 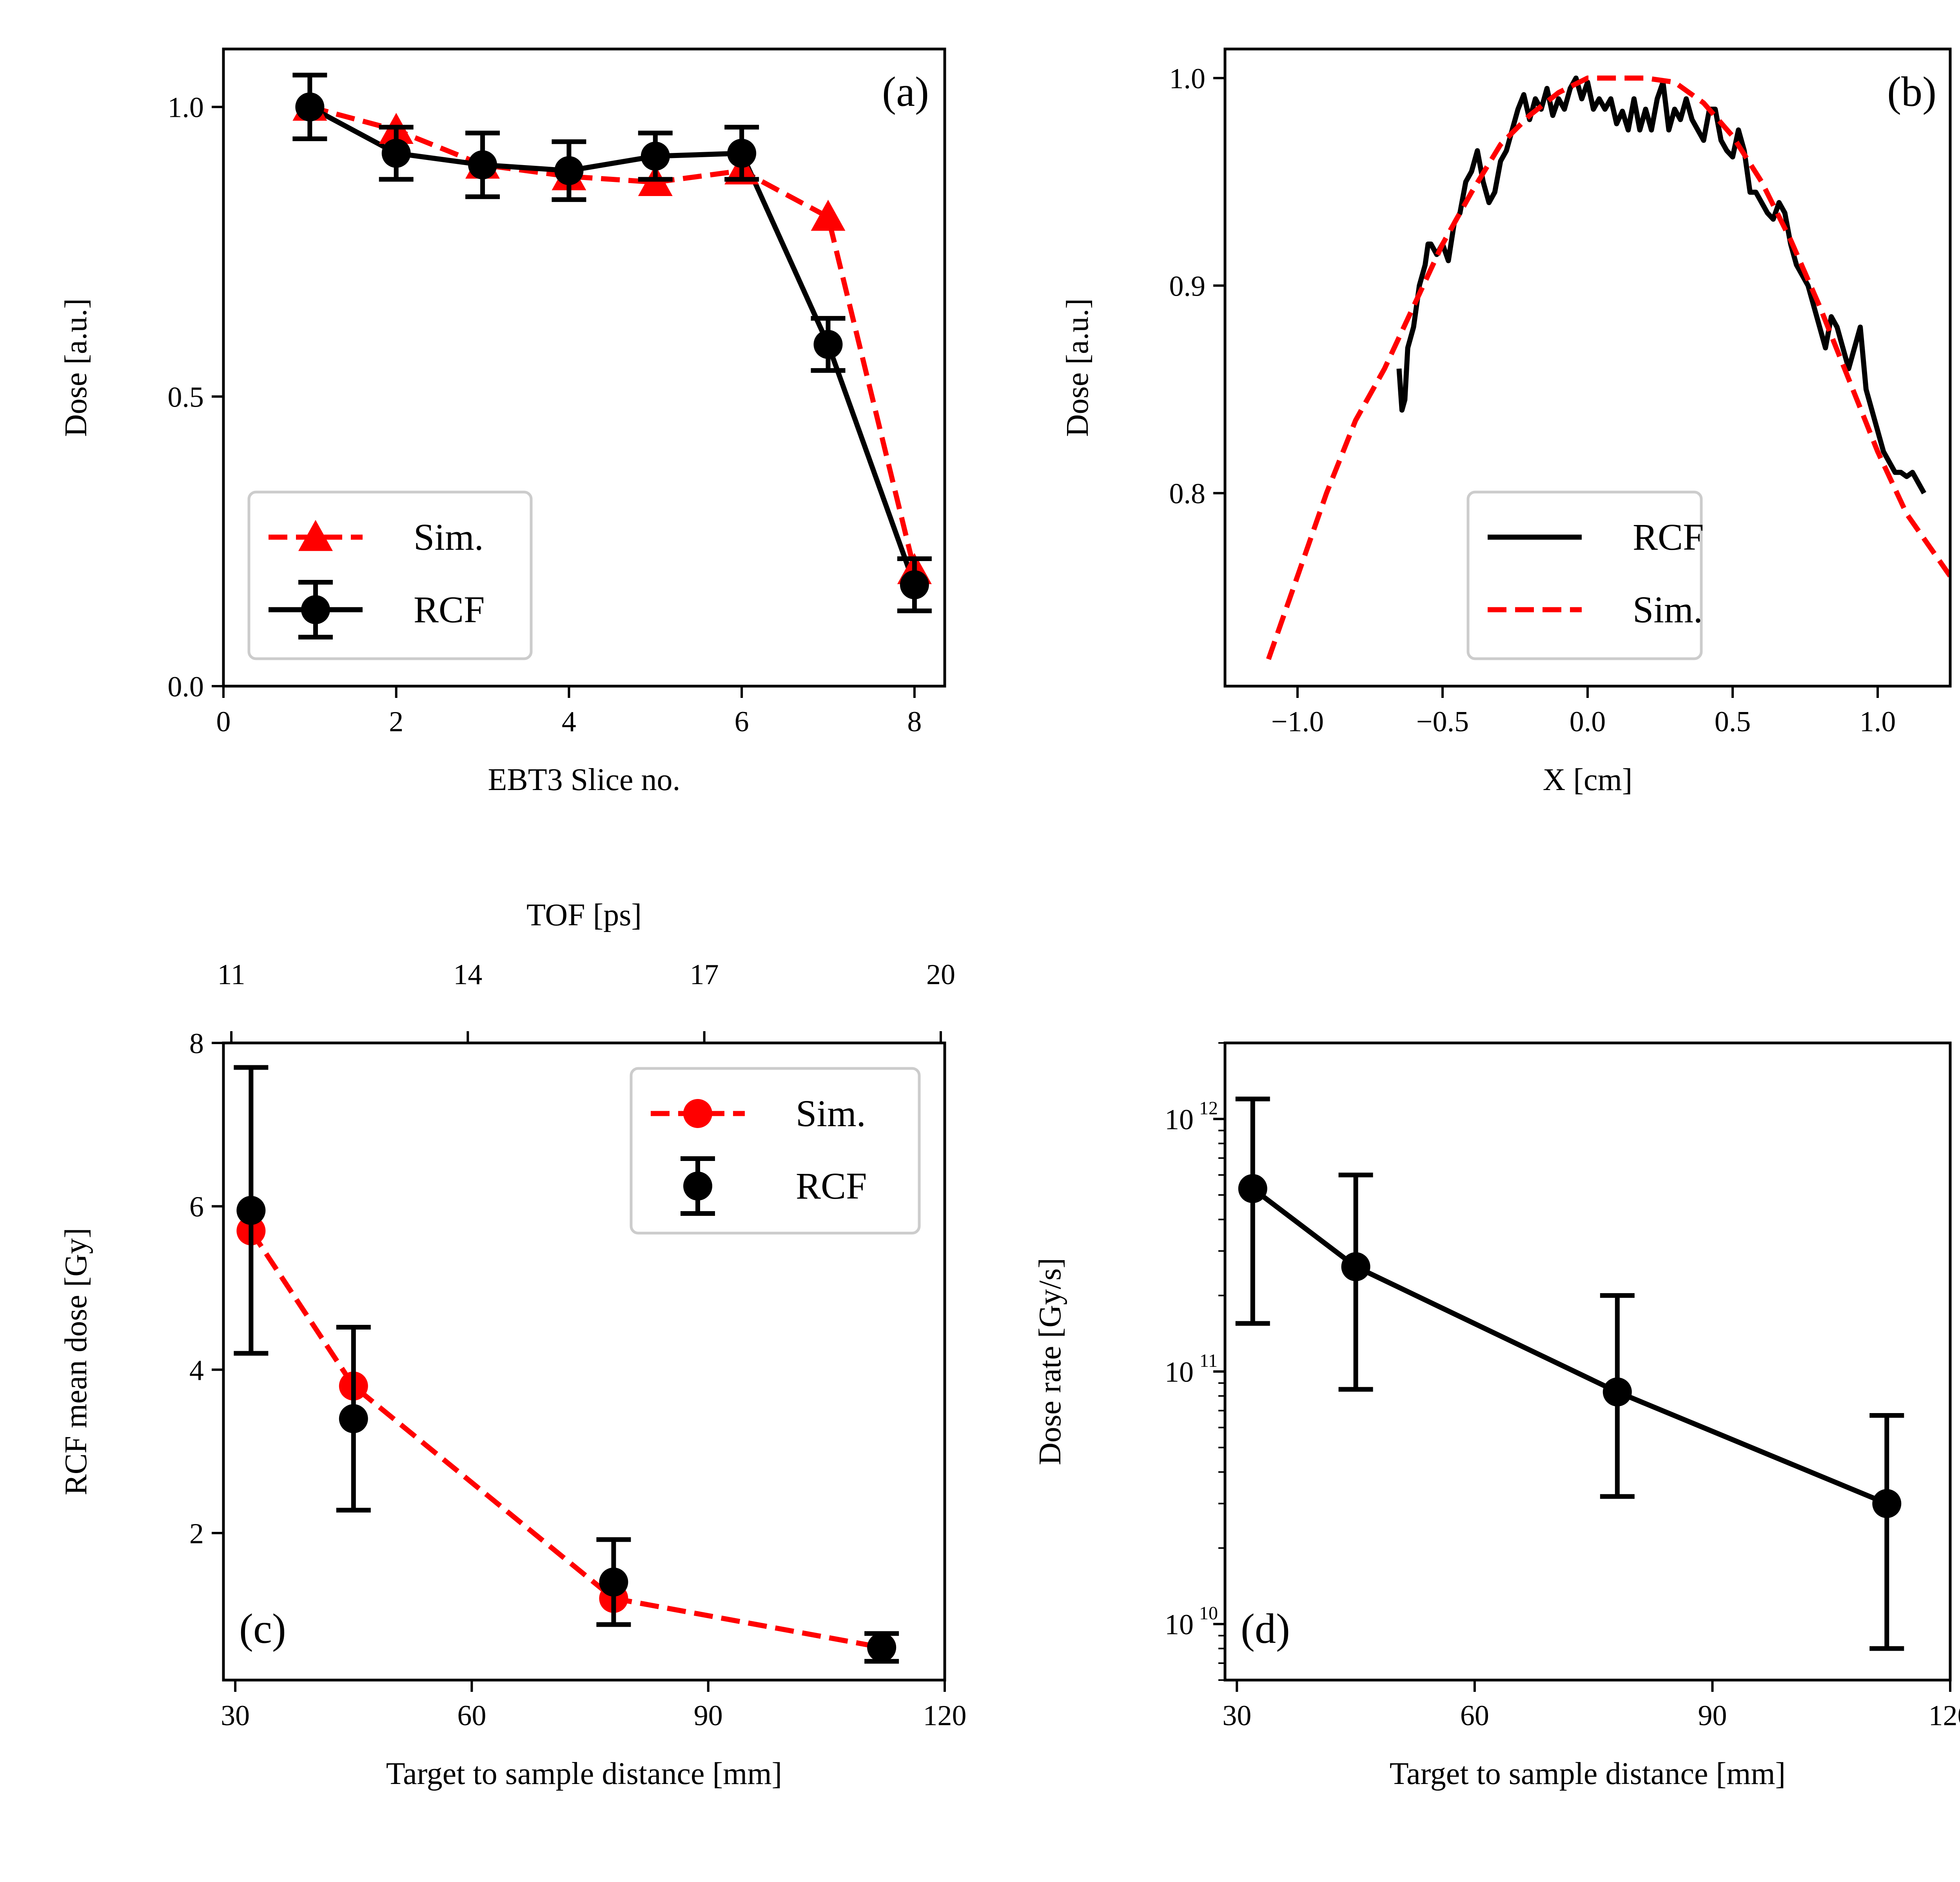 What do you see at coordinates (1187, 494) in the screenshot?
I see `y-tick-label: 0.8` at bounding box center [1187, 494].